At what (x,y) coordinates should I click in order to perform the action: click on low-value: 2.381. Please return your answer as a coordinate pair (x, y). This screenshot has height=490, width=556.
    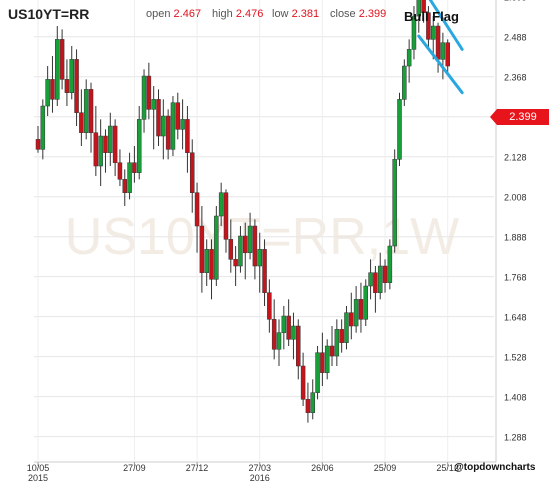
    Looking at the image, I should click on (305, 14).